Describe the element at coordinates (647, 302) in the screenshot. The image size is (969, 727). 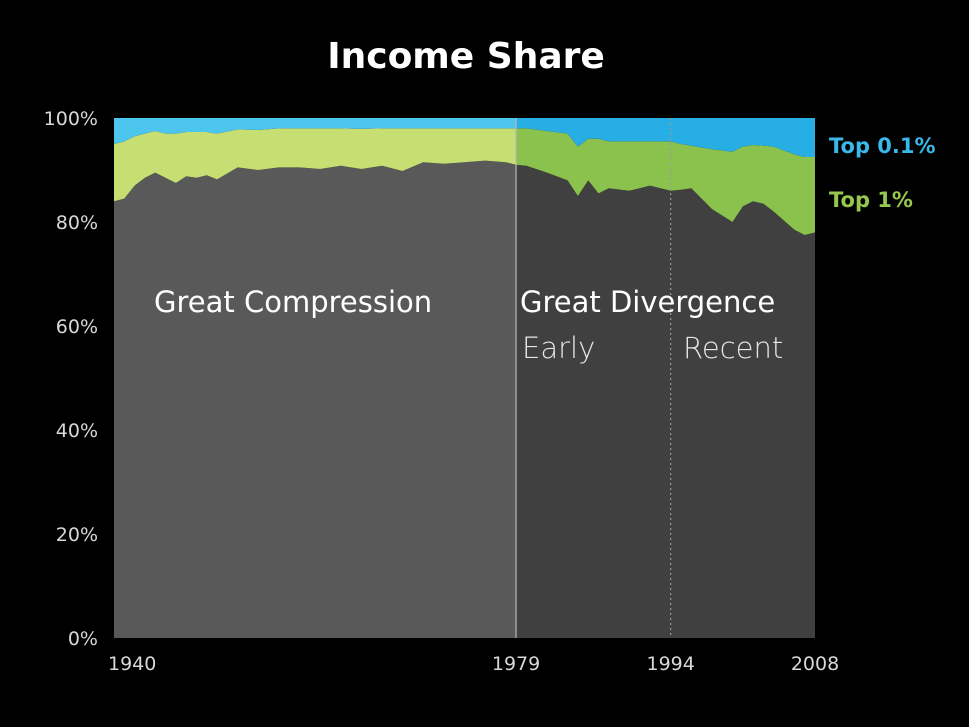
I see `annotation-great-divergence: Great Divergence` at that location.